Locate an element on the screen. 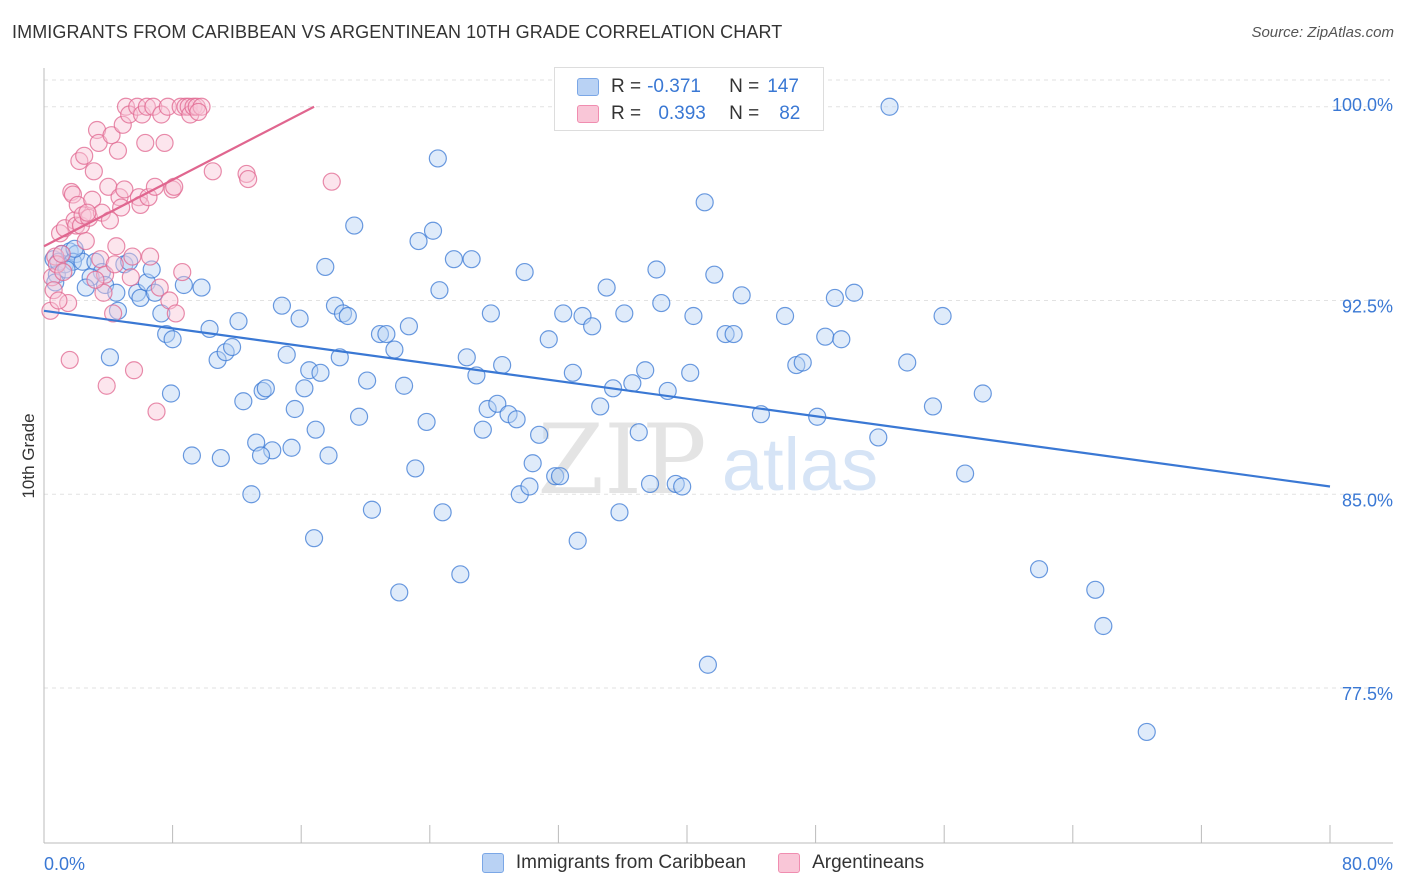 The height and width of the screenshot is (892, 1406). y-tick-label: 92.5% is located at coordinates (1367, 307).